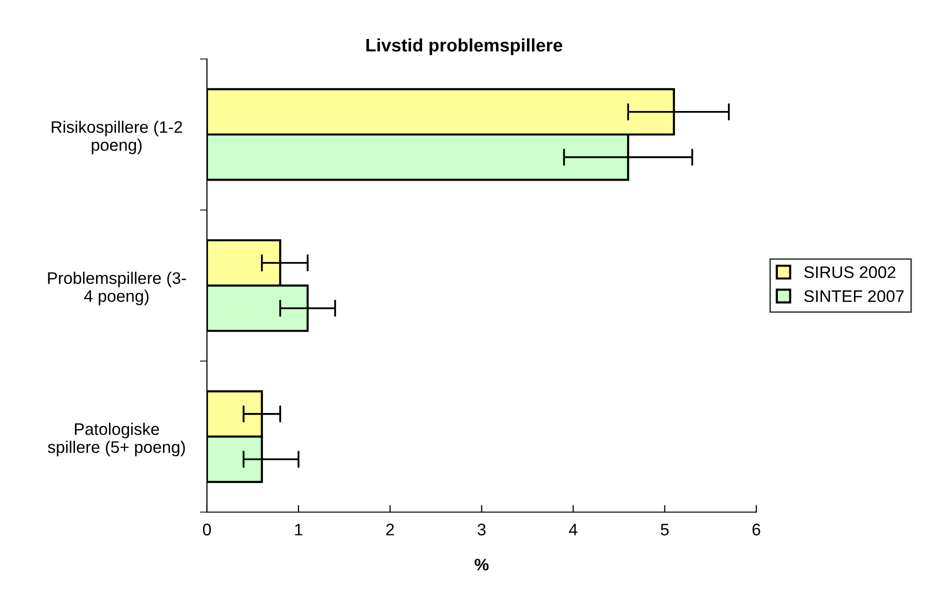 This screenshot has width=928, height=590. Describe the element at coordinates (481, 564) in the screenshot. I see `x-axis-title: %` at that location.